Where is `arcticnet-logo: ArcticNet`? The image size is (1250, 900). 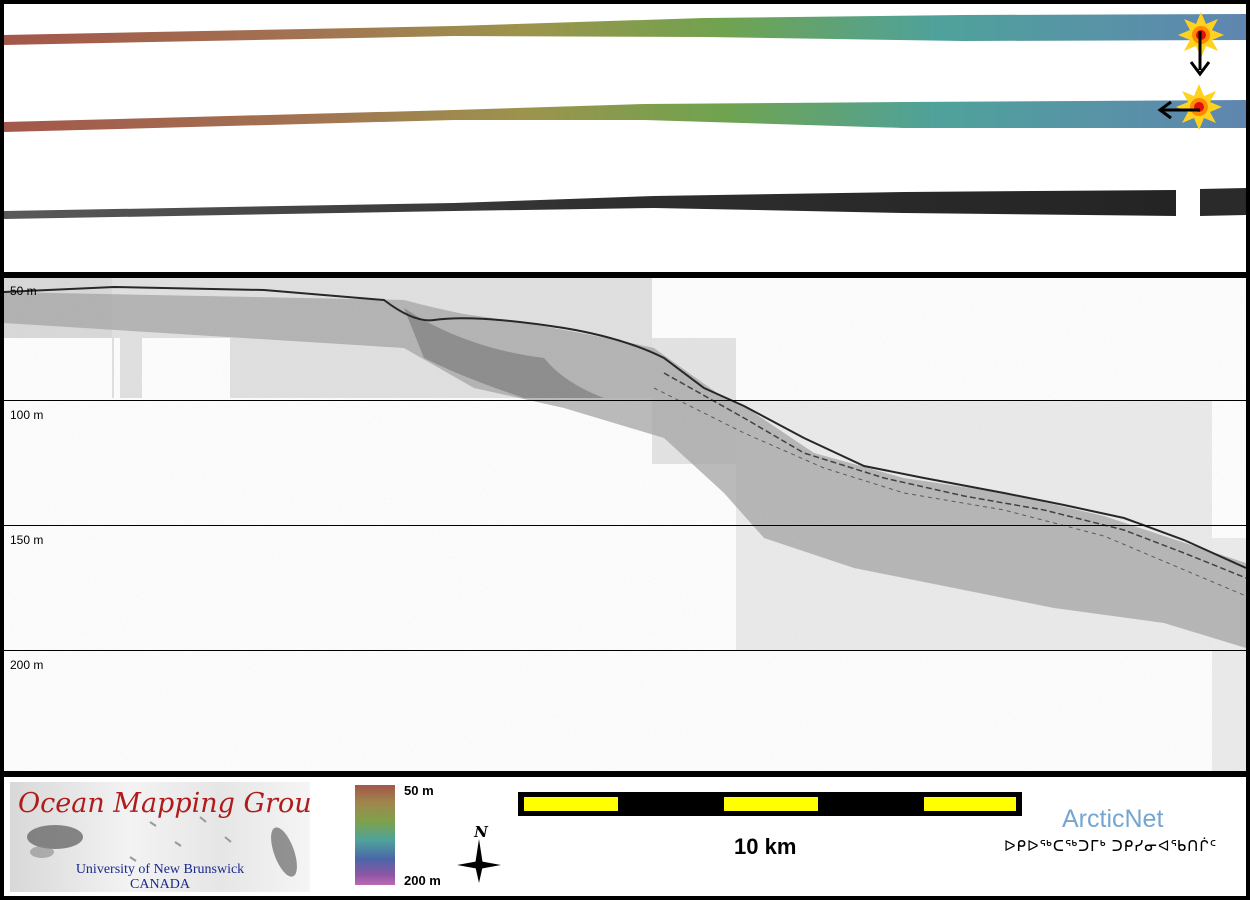 arcticnet-logo: ArcticNet is located at coordinates (1113, 819).